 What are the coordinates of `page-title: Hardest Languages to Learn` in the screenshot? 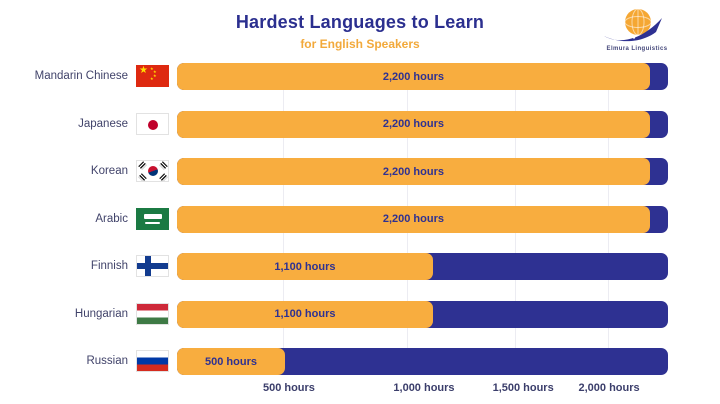 It's located at (360, 22).